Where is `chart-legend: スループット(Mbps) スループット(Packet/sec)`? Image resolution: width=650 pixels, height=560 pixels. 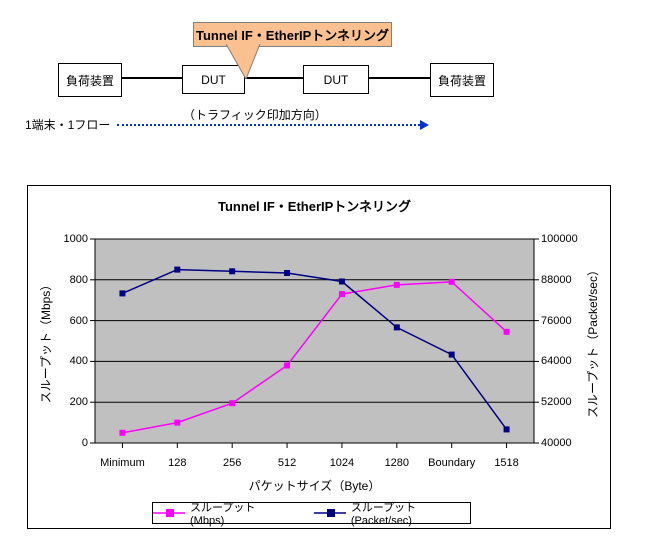
chart-legend: スループット(Mbps) スループット(Packet/sec) is located at coordinates (311, 513).